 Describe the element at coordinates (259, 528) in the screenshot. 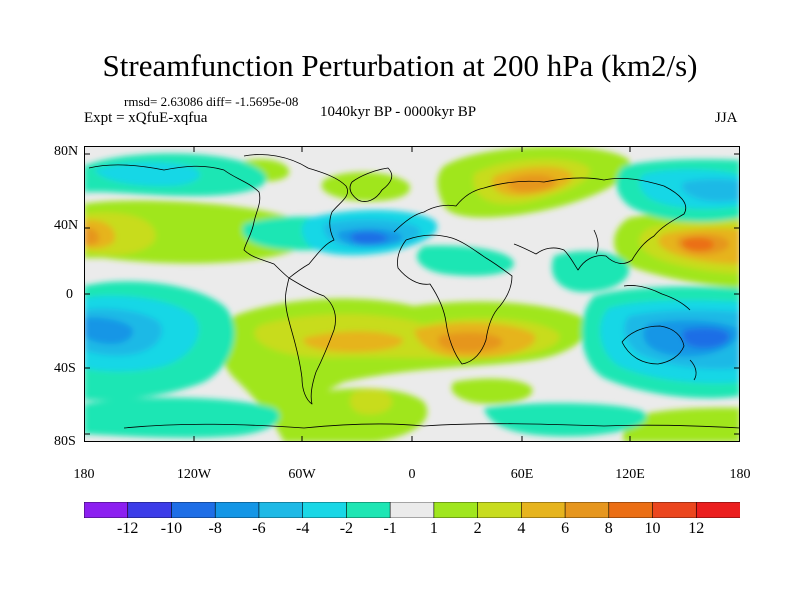

I see `colorbar-label: -6` at that location.